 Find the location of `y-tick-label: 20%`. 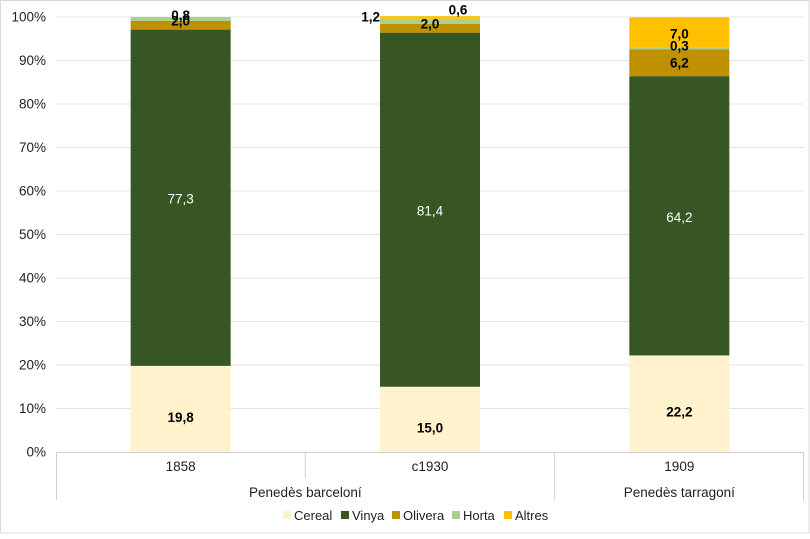

y-tick-label: 20% is located at coordinates (32, 365).